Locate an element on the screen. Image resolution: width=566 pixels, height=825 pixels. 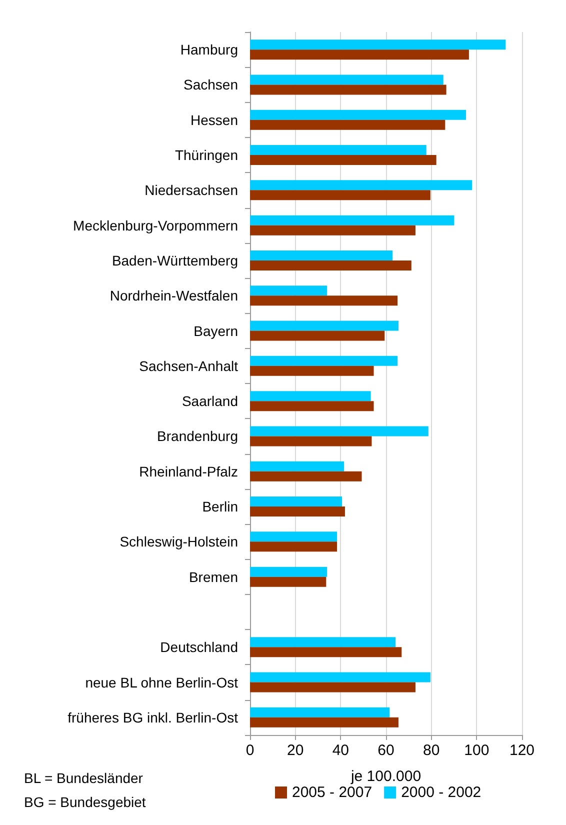
y-tick-label: Schleswig-Holstein is located at coordinates (179, 542).